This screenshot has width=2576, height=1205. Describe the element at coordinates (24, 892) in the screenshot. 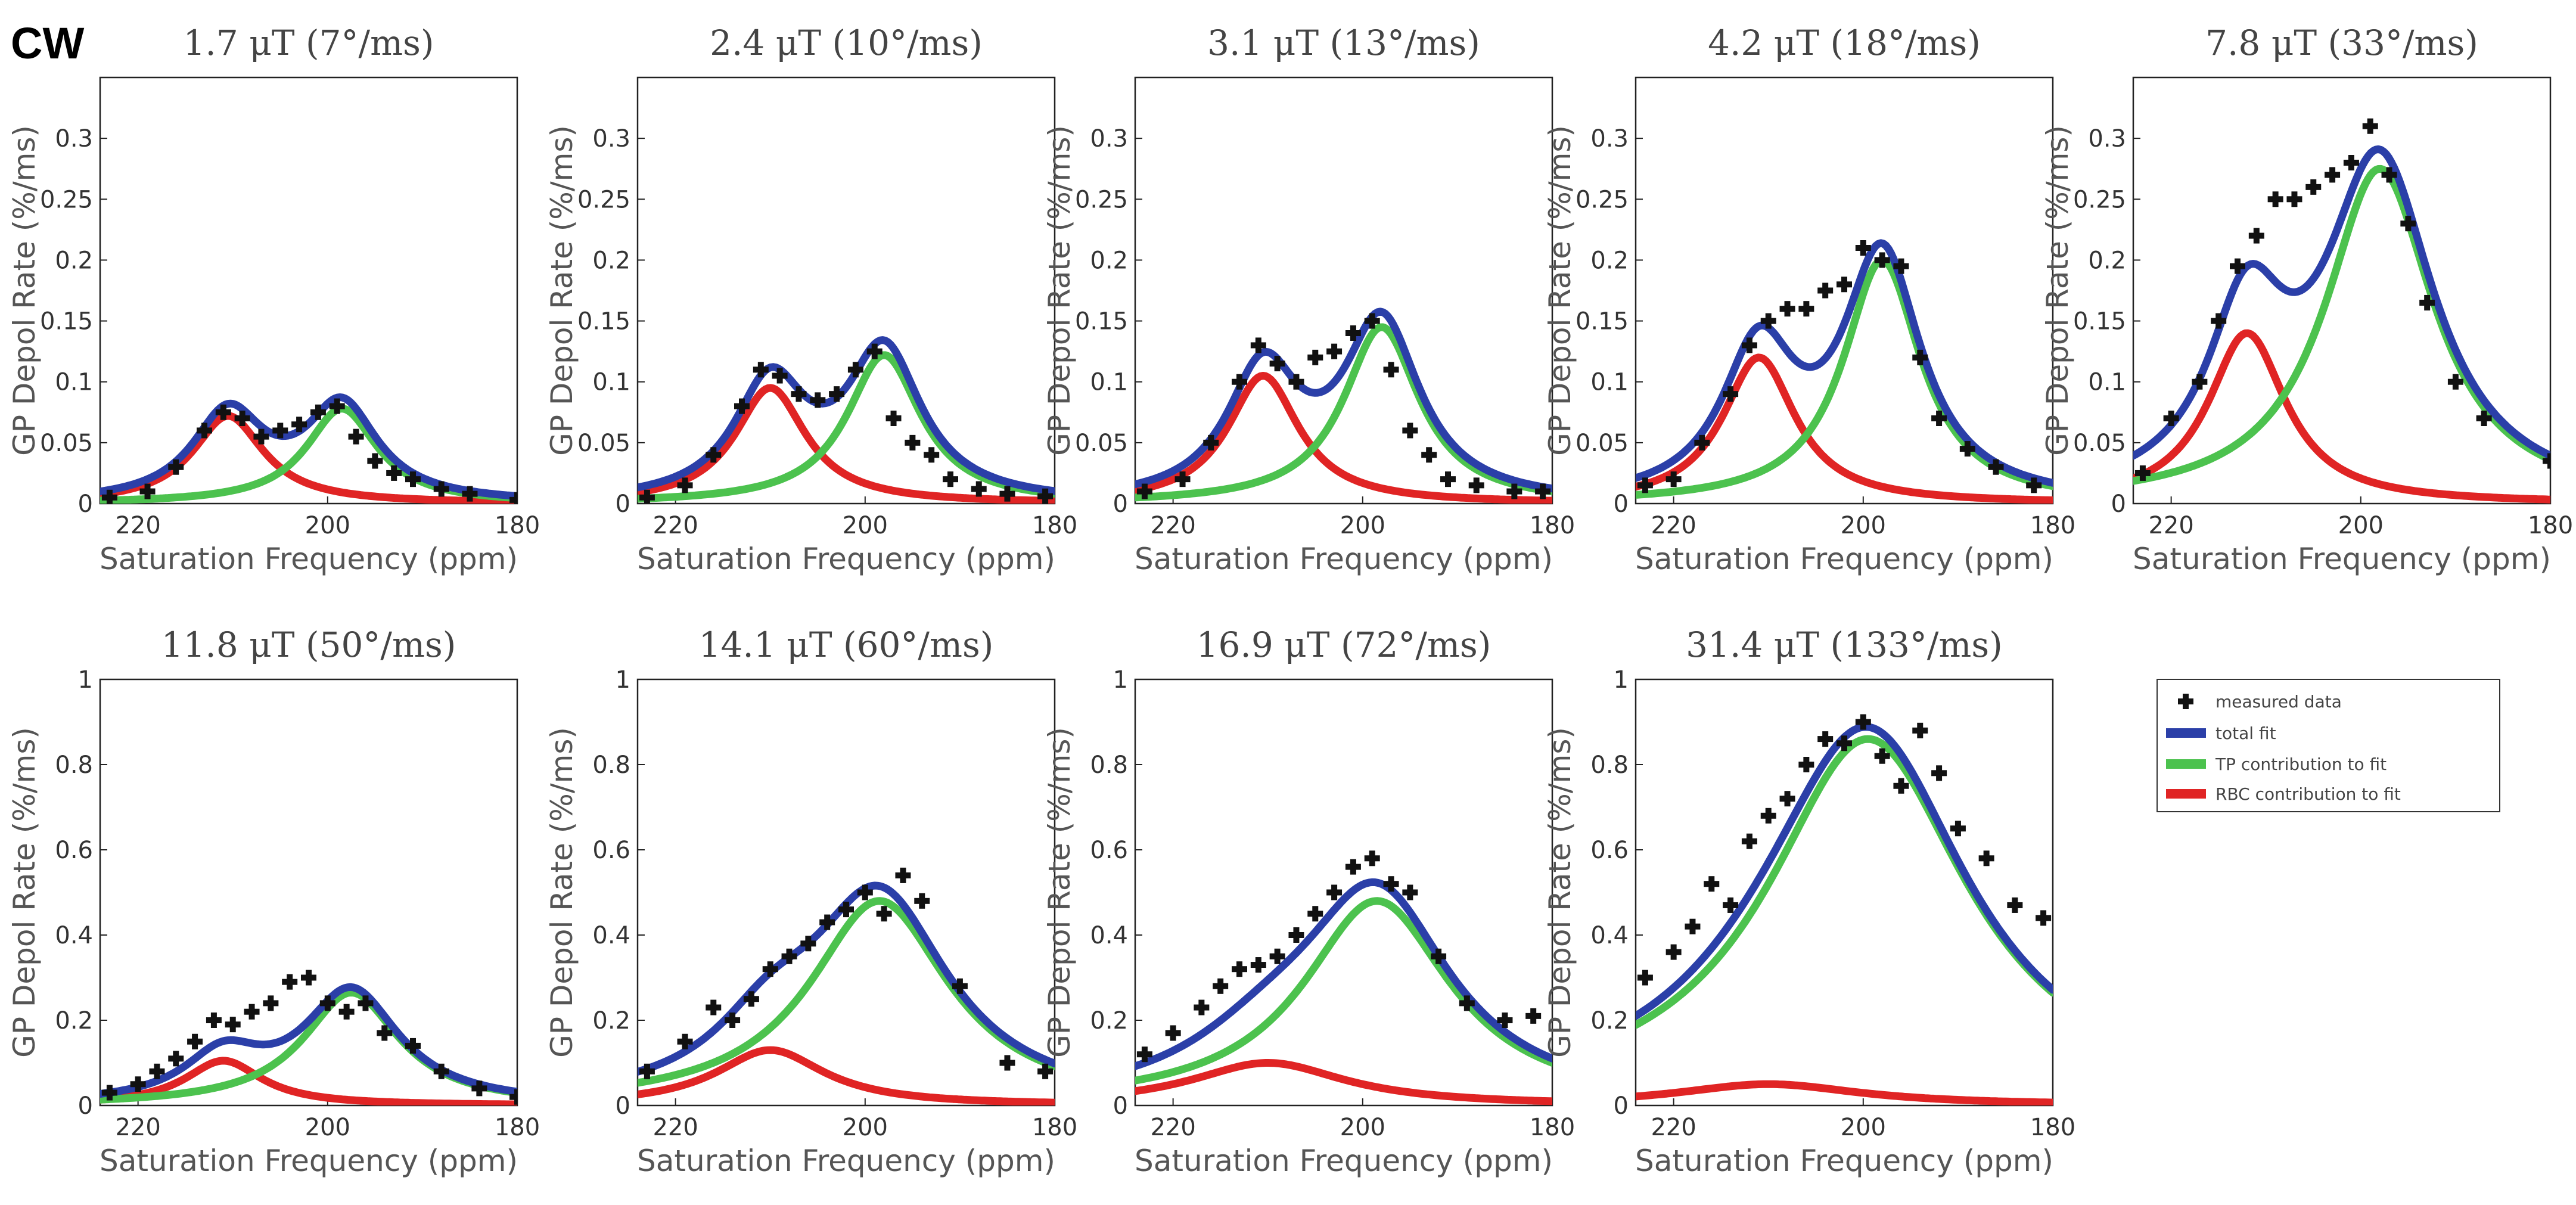

I see `y-axis-label: GP Depol Rate (%/ms)` at that location.